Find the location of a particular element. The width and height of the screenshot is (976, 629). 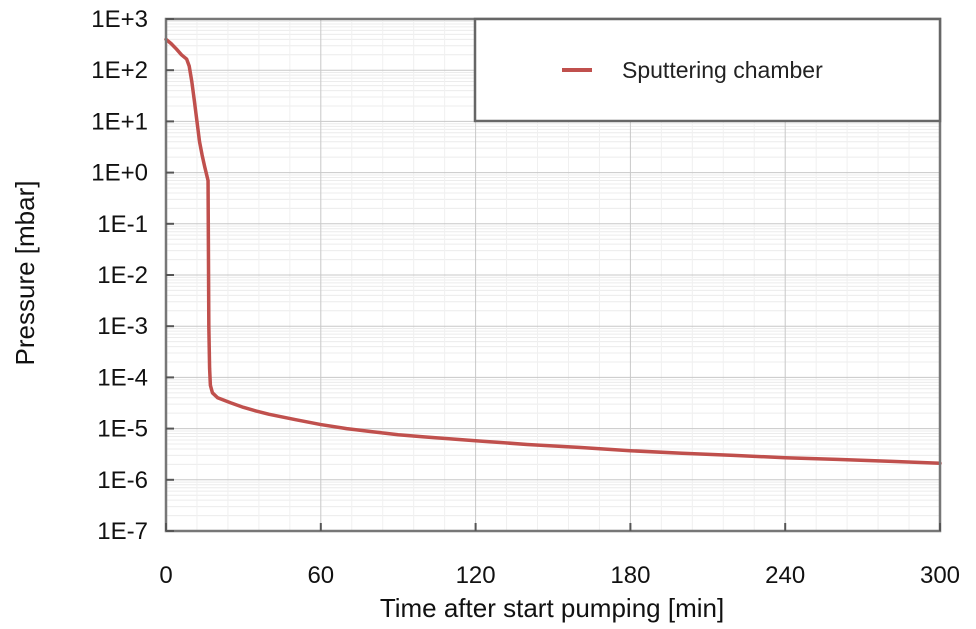

x-tick-label: 300 is located at coordinates (940, 575).